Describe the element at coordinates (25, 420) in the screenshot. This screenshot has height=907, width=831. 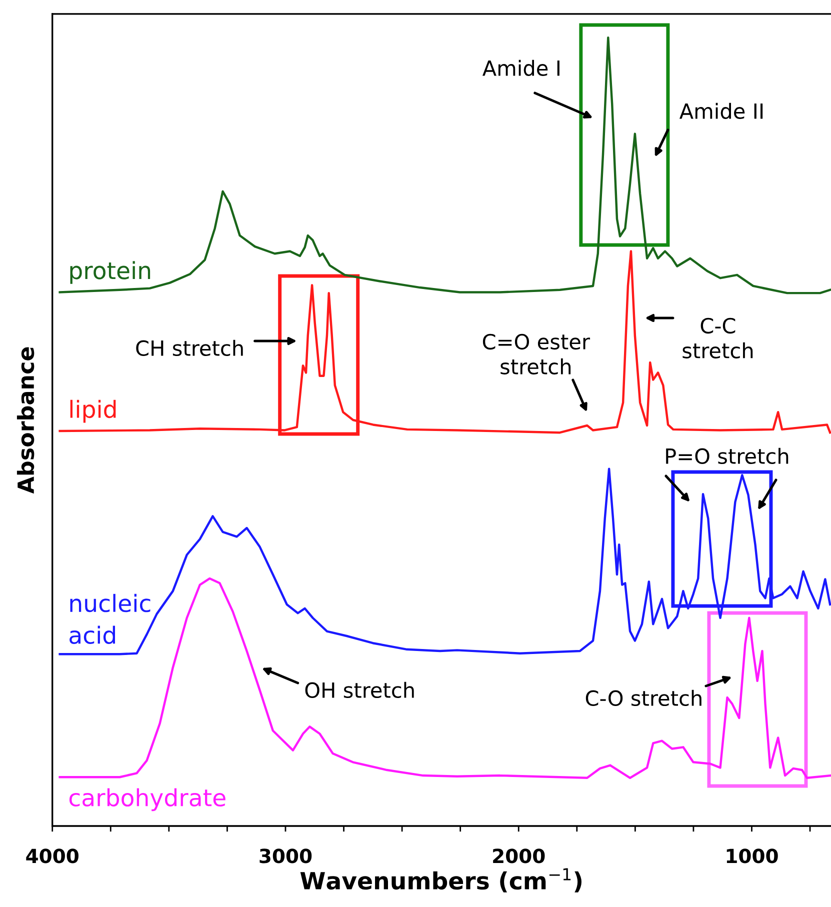
I see `y-axis-title: Absorbance` at that location.